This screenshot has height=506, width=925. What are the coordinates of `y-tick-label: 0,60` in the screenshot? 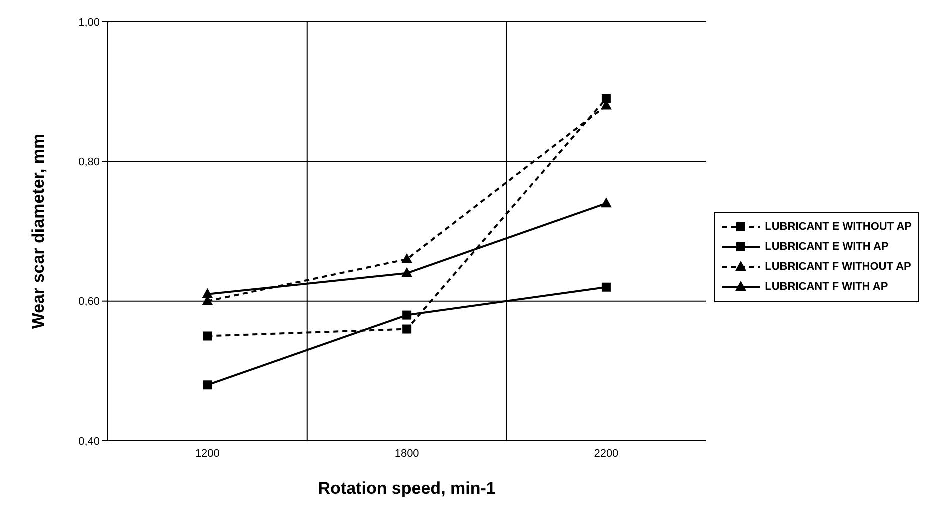 It's located at (89, 302).